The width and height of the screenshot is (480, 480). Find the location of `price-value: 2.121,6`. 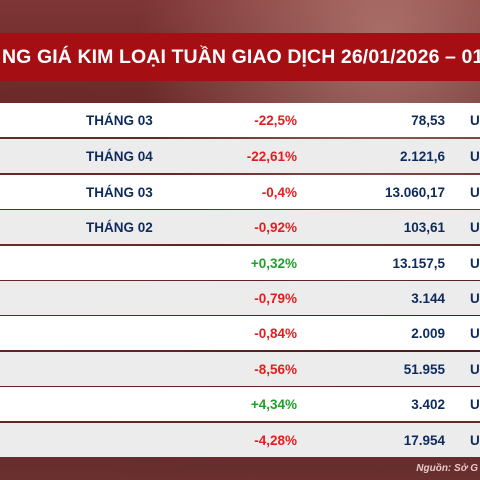

price-value: 2.121,6 is located at coordinates (422, 156).